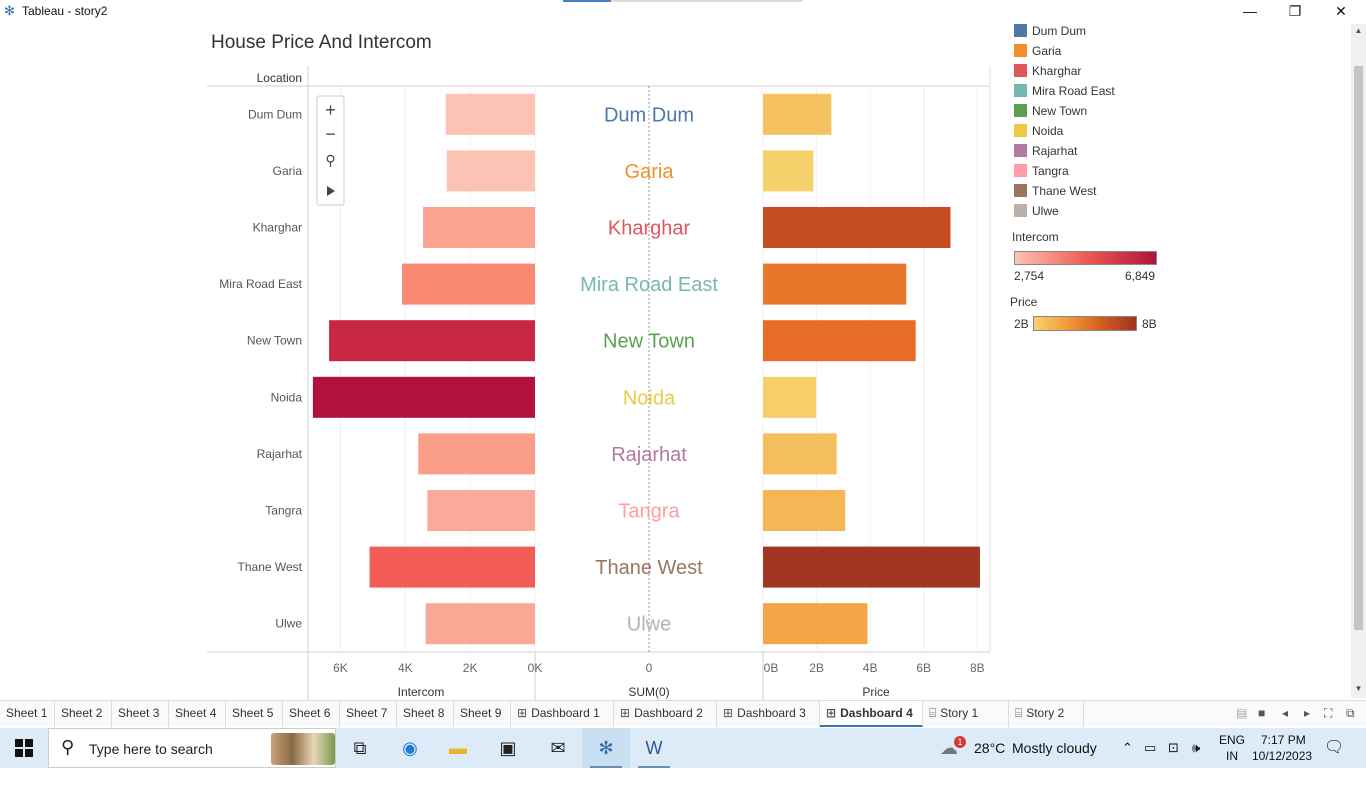 The width and height of the screenshot is (1366, 789). What do you see at coordinates (1092, 32) in the screenshot?
I see `legend-item: Dum Dum` at bounding box center [1092, 32].